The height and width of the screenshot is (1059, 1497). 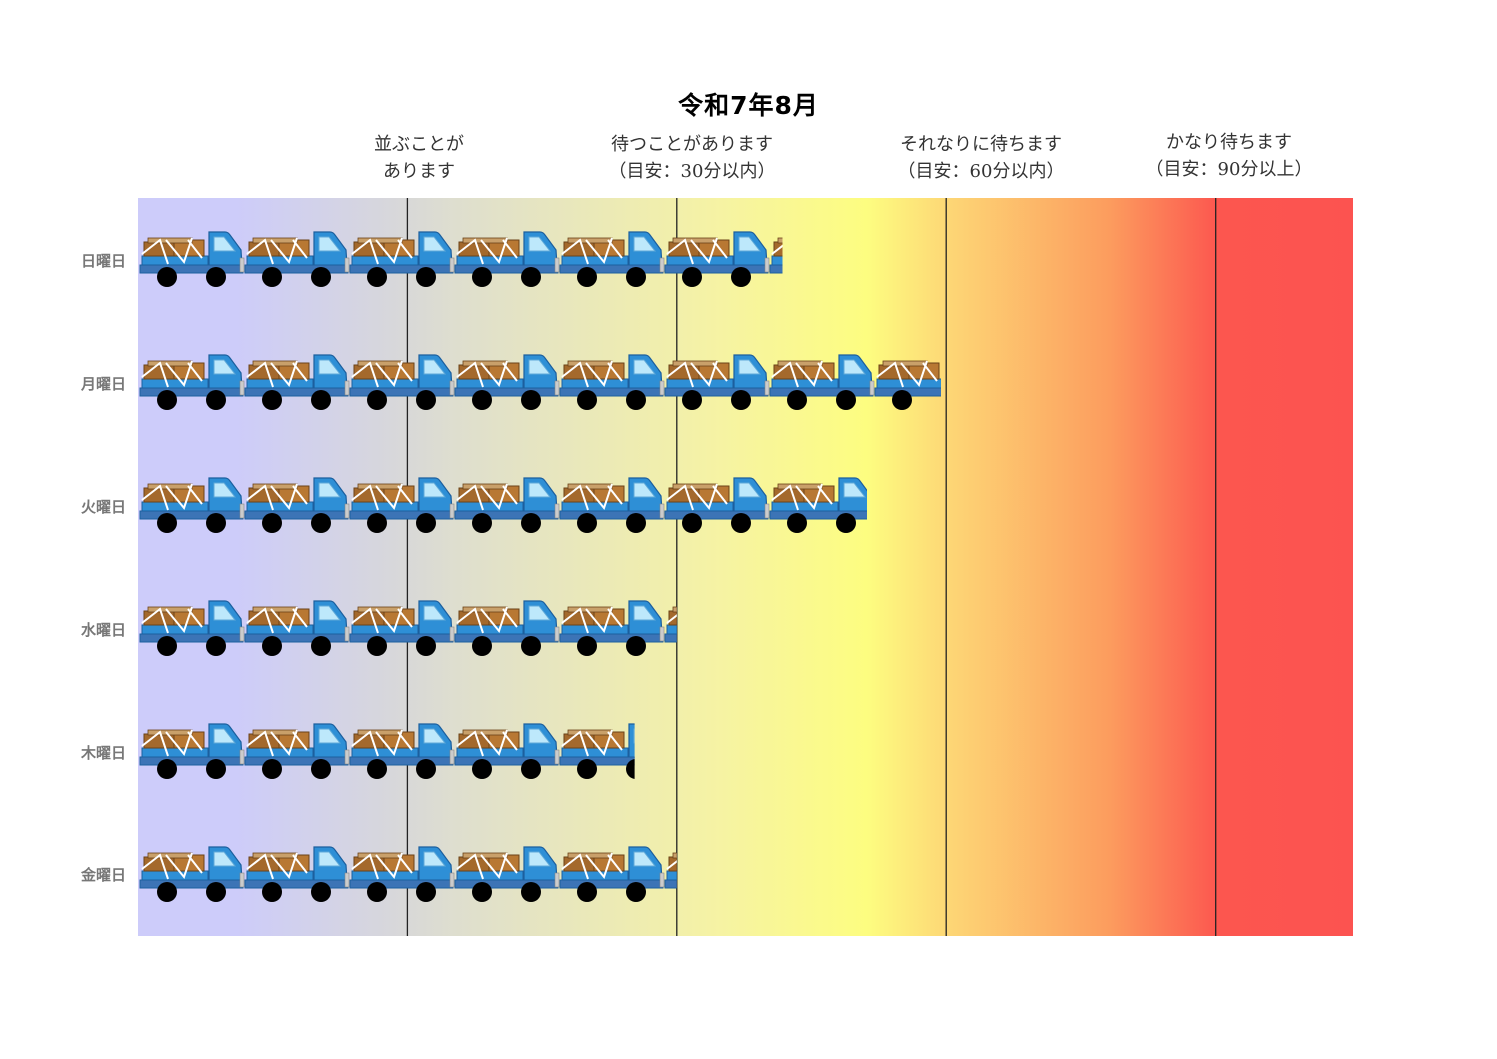 What do you see at coordinates (748, 105) in the screenshot?
I see `chart-title: 令和7年8月` at bounding box center [748, 105].